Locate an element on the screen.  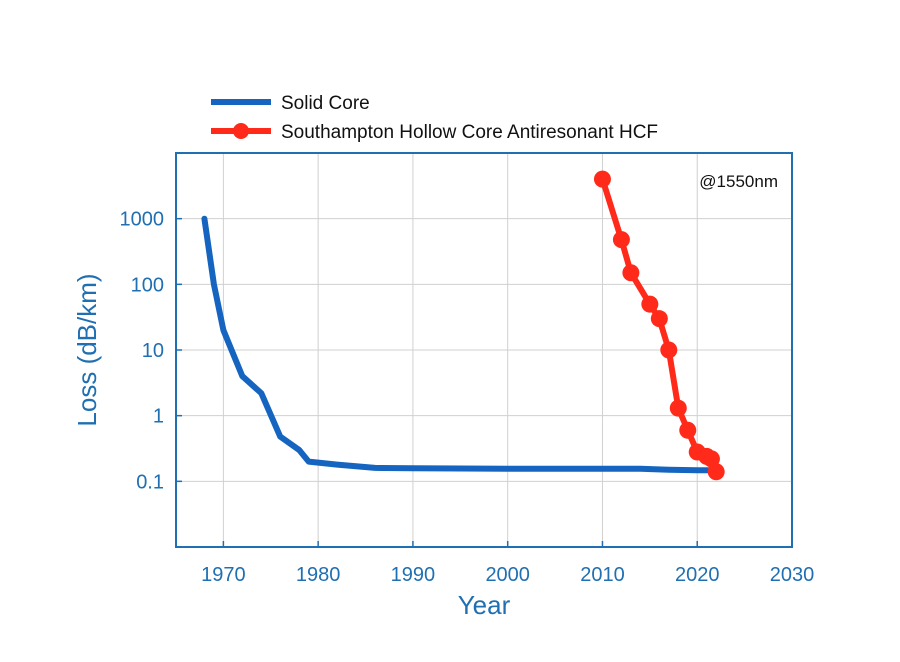
y-tick-label: 1 is located at coordinates (158, 417).